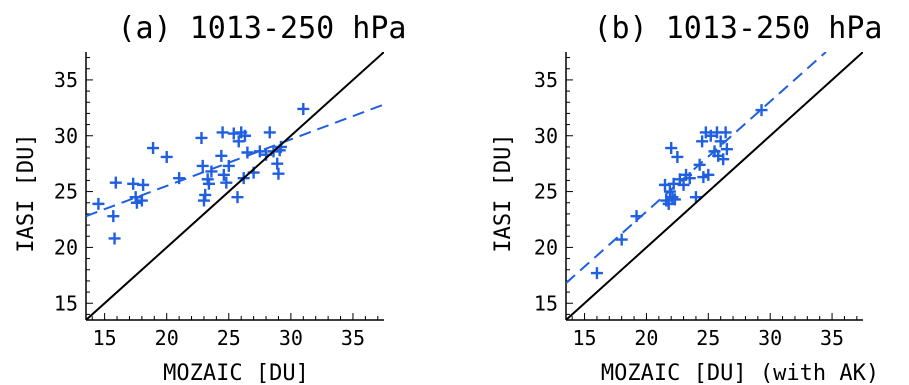 This screenshot has width=909, height=385. What do you see at coordinates (546, 136) in the screenshot?
I see `y-tick-label-b: 30` at bounding box center [546, 136].